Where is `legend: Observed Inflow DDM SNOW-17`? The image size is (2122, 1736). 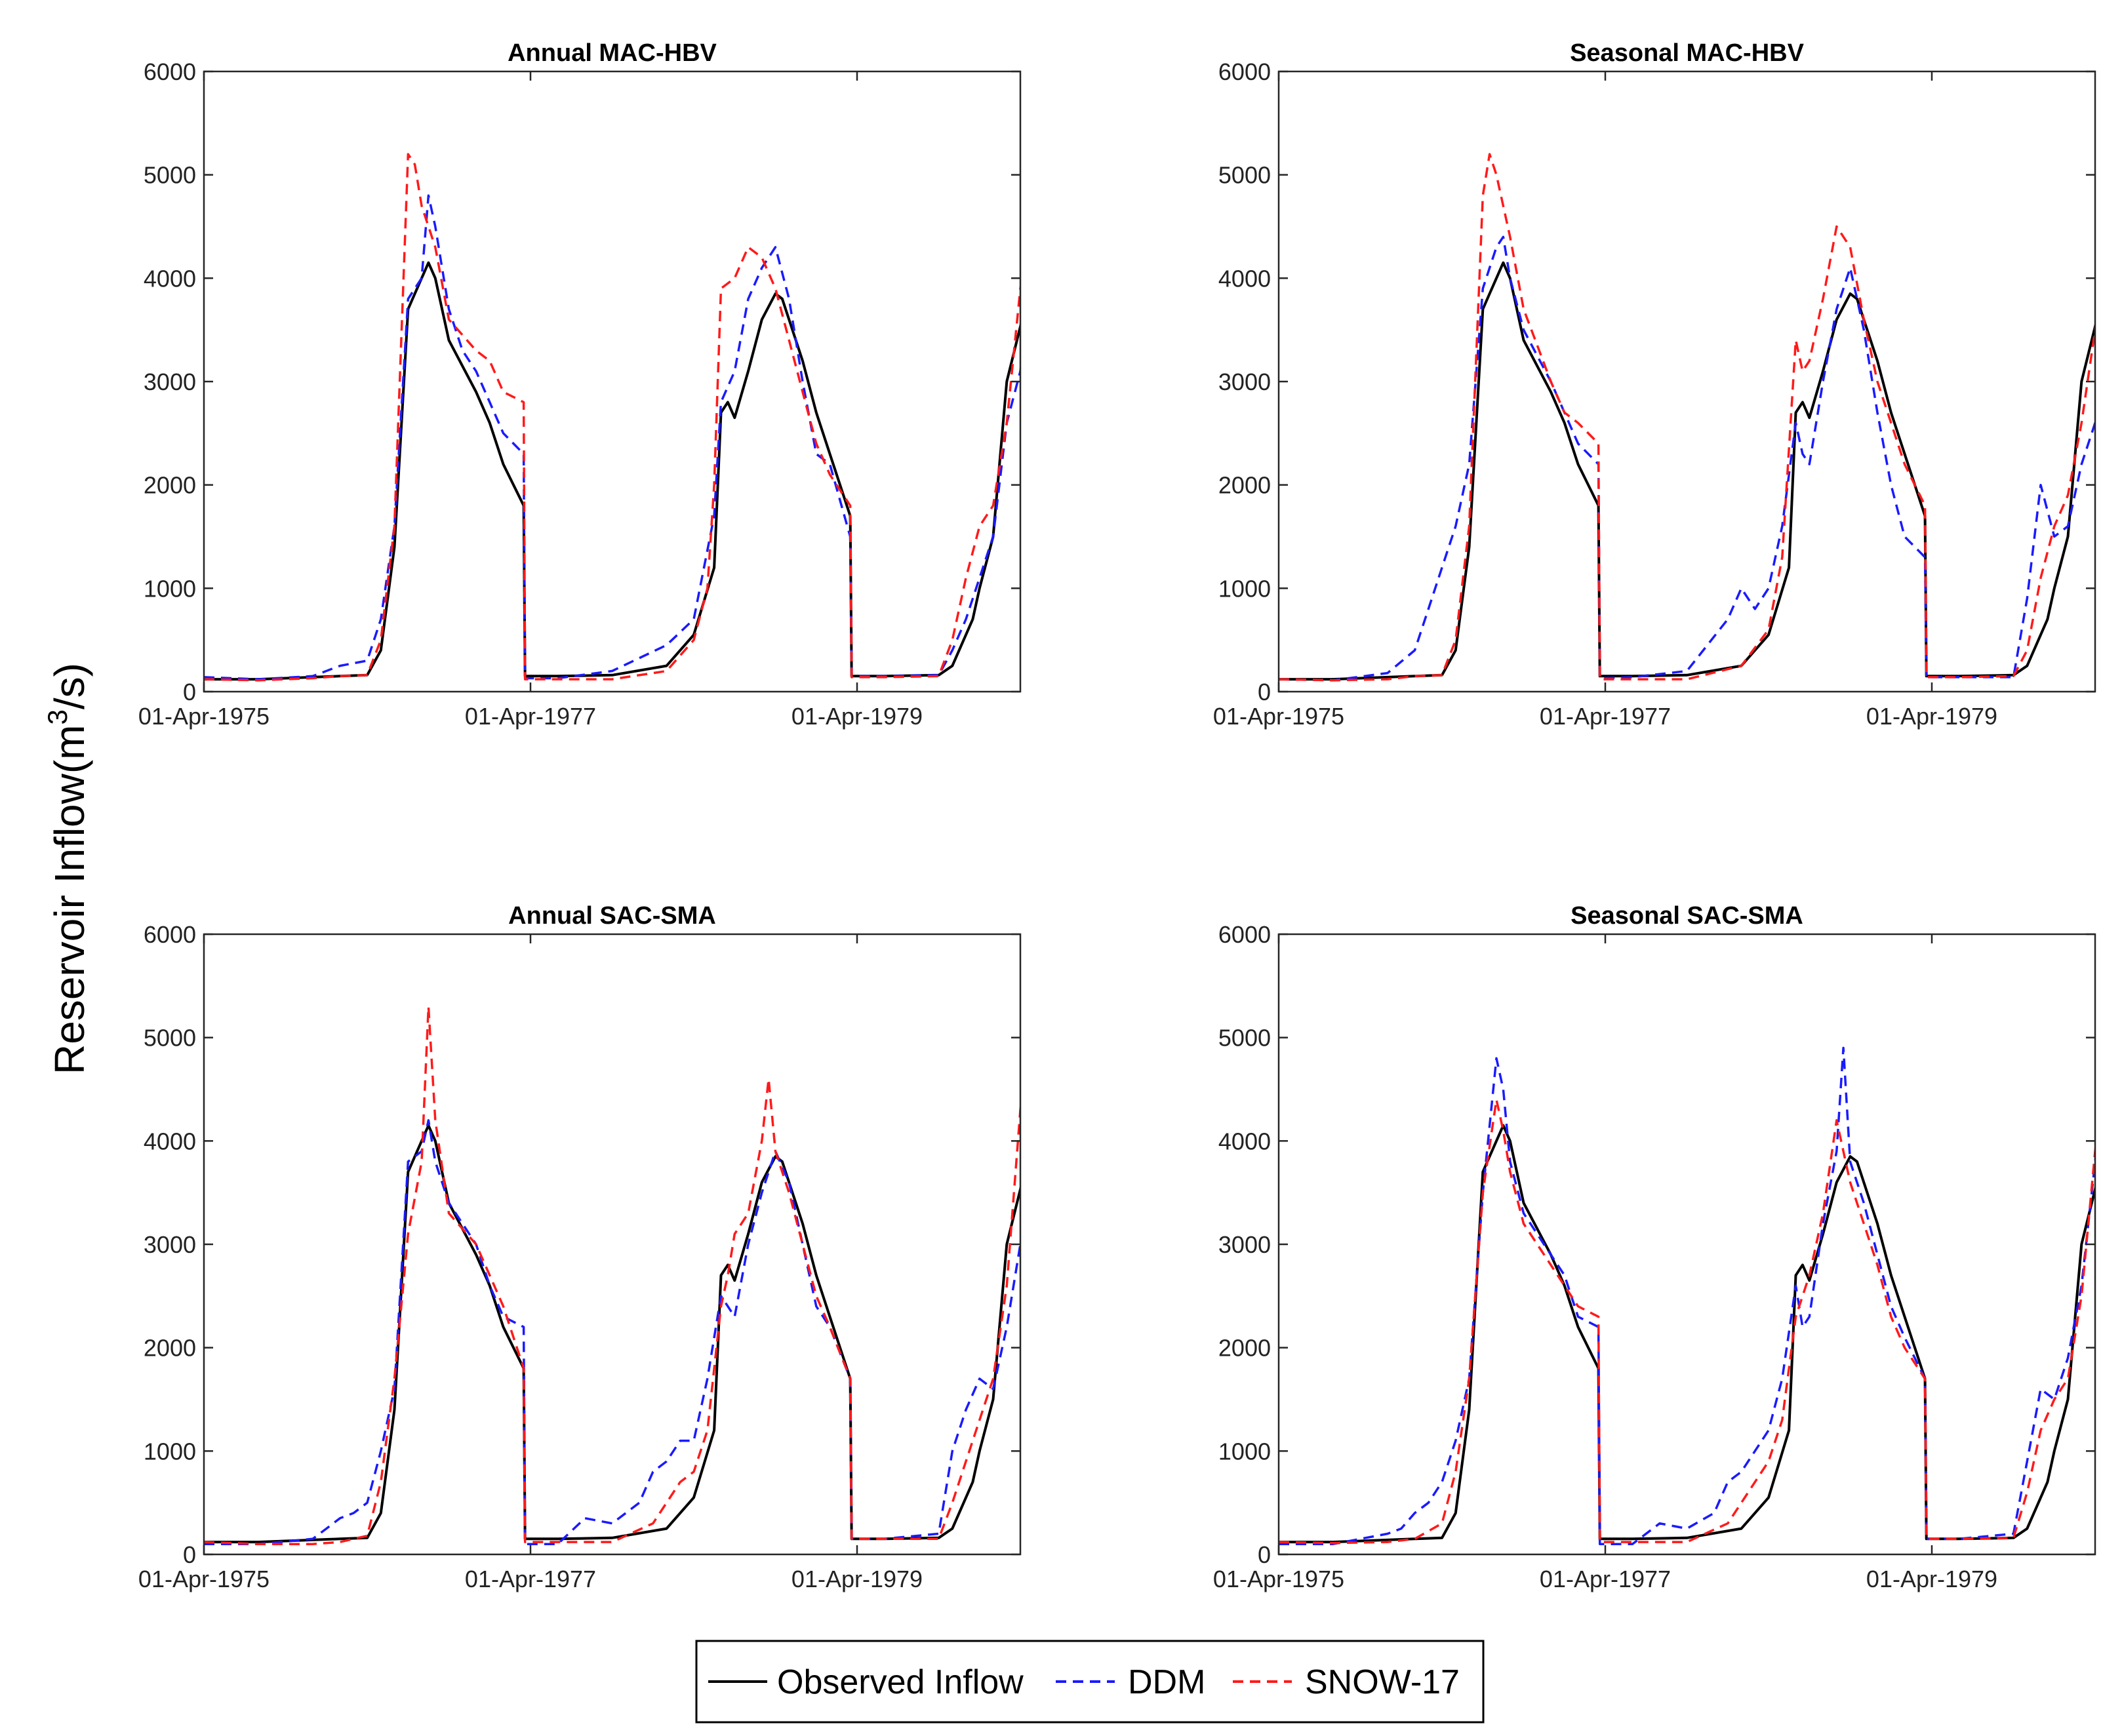 legend: Observed Inflow DDM SNOW-17 is located at coordinates (1090, 1682).